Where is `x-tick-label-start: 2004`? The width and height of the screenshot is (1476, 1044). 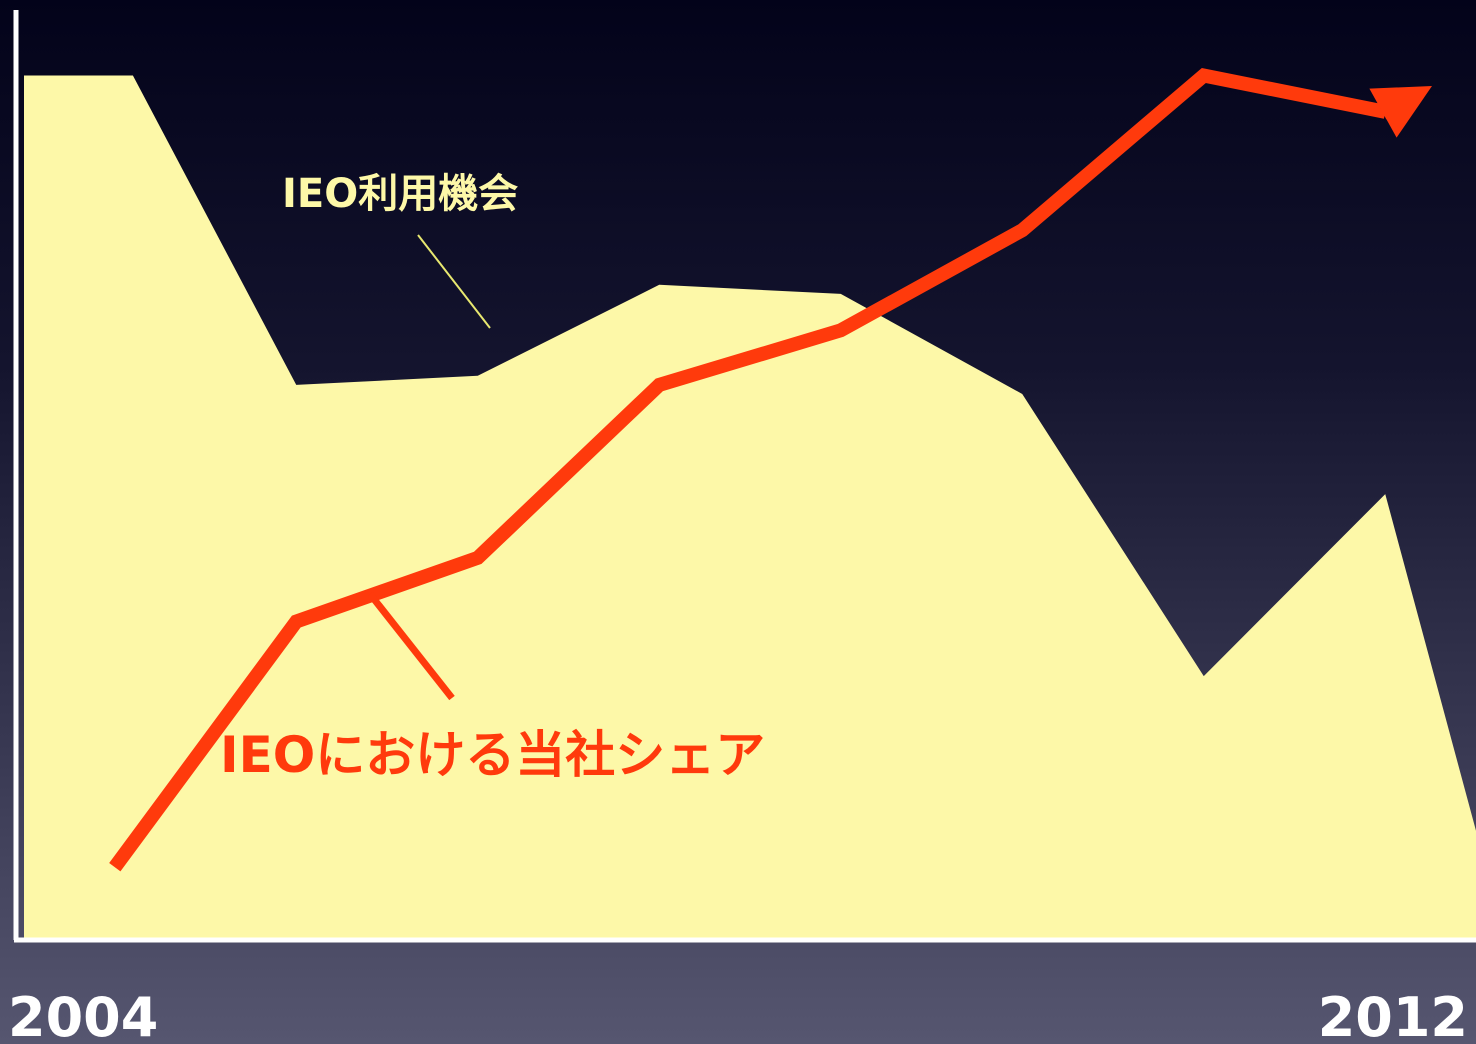 x-tick-label-start: 2004 is located at coordinates (83, 1015).